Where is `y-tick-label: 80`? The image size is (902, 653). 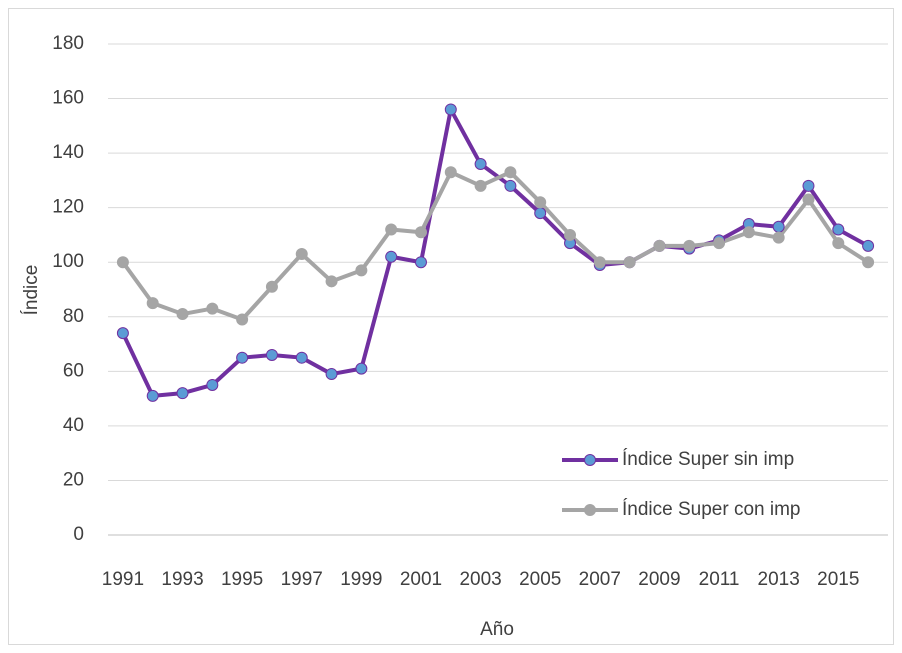
y-tick-label: 80 is located at coordinates (73, 316).